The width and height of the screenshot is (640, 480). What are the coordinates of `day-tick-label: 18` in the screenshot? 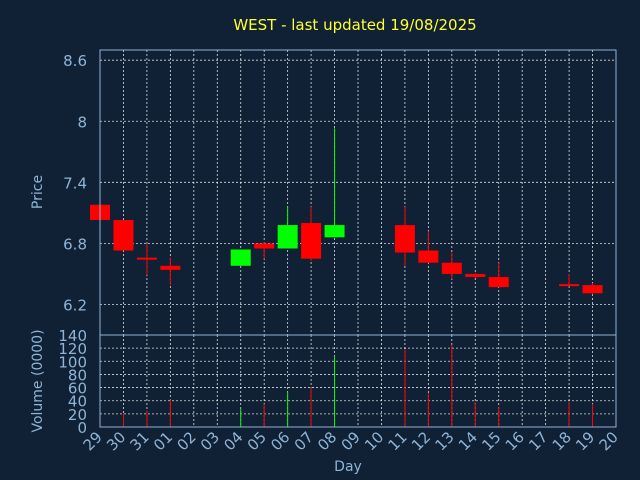 It's located at (562, 441).